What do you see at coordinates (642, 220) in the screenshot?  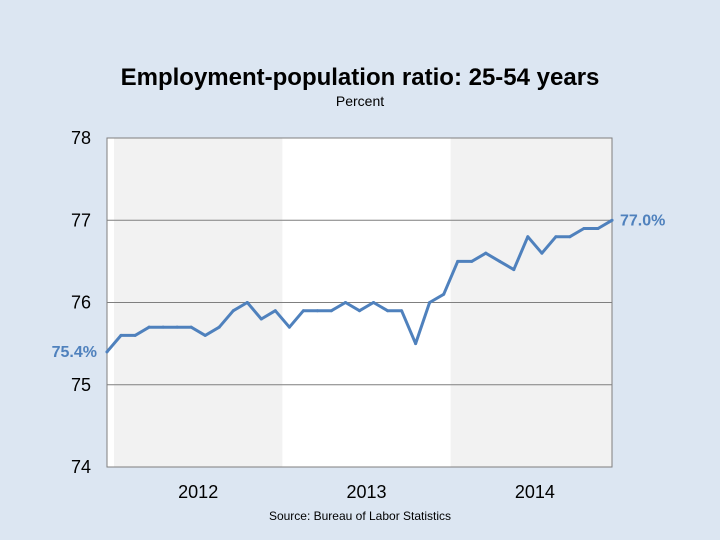 I see `end-value-label: 77.0%` at bounding box center [642, 220].